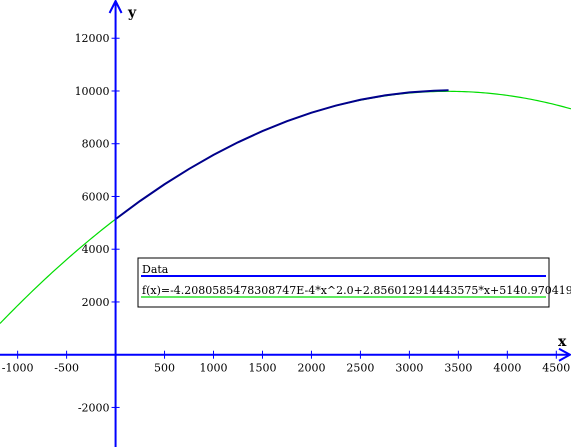  Describe the element at coordinates (96, 249) in the screenshot. I see `y-tick-label: 4000` at that location.